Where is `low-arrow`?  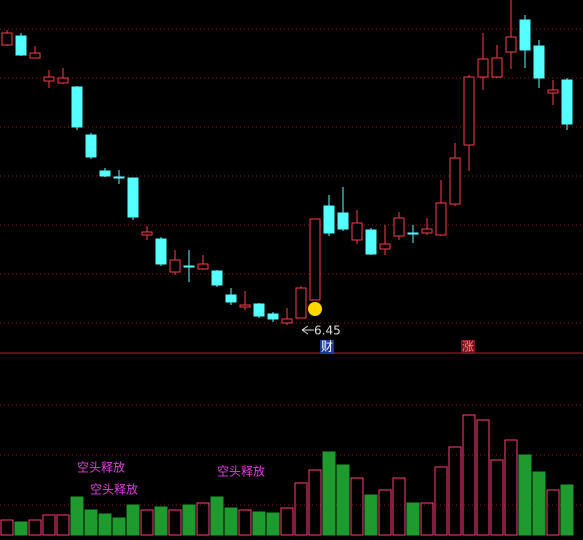 low-arrow is located at coordinates (307, 330).